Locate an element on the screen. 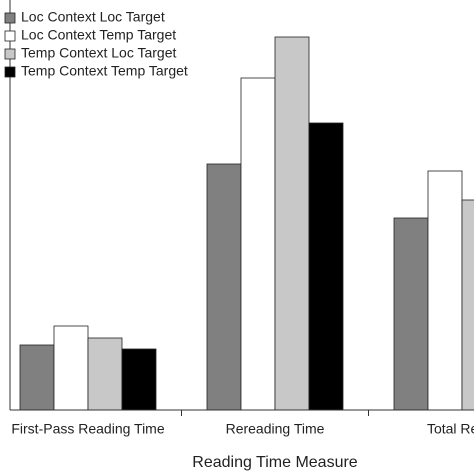 The image size is (474, 474). legend-label: Loc Context Loc Target is located at coordinates (93, 17).